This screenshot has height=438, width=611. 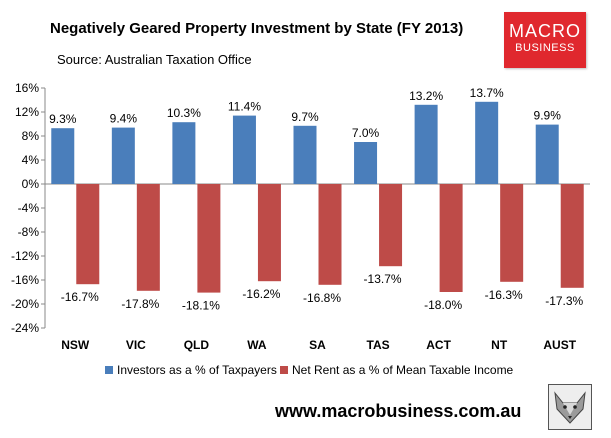 What do you see at coordinates (25, 256) in the screenshot?
I see `y-tick-label: -12%` at bounding box center [25, 256].